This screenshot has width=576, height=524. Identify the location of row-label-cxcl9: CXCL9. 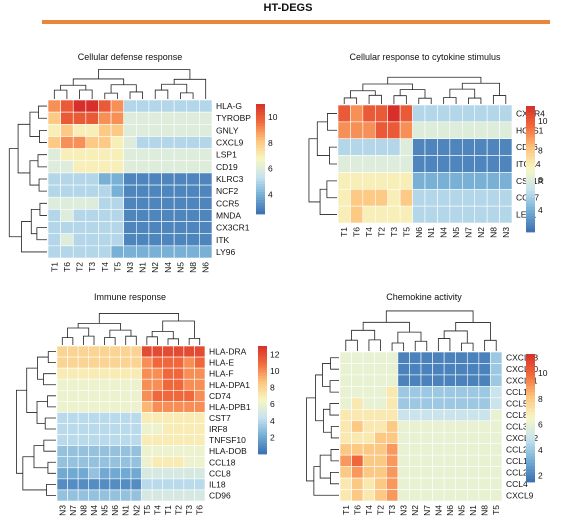
(230, 143).